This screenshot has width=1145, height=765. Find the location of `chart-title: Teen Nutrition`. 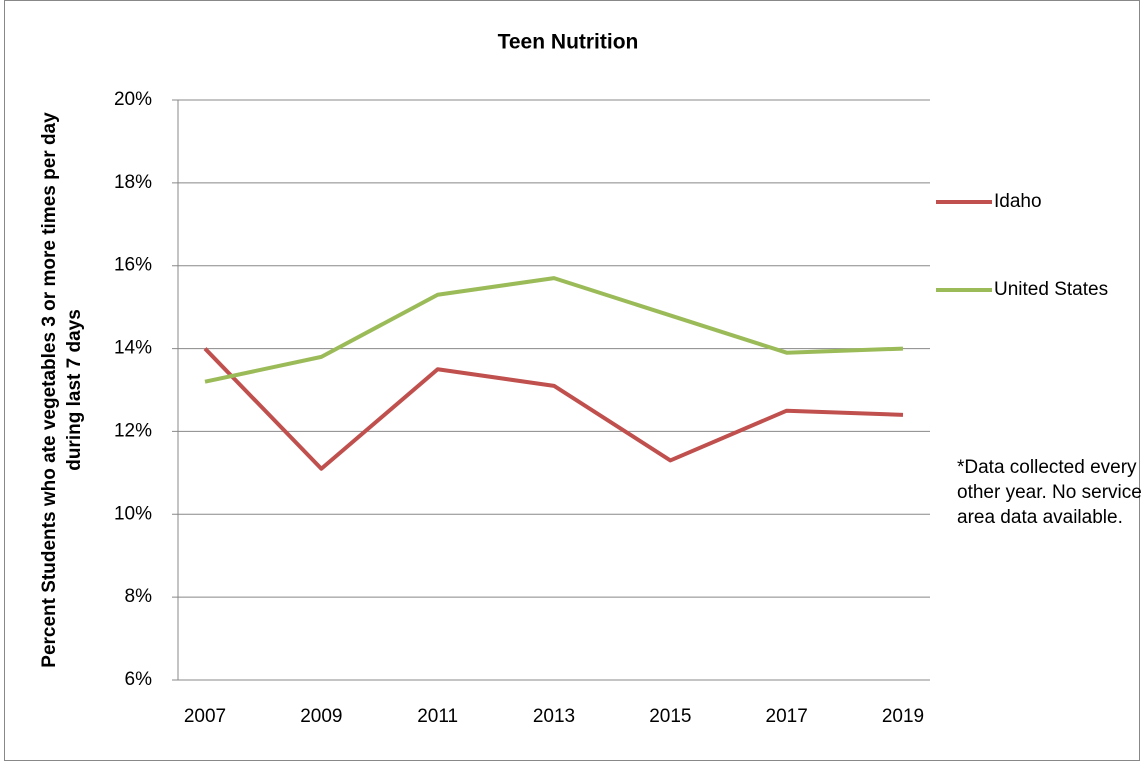

chart-title: Teen Nutrition is located at coordinates (568, 42).